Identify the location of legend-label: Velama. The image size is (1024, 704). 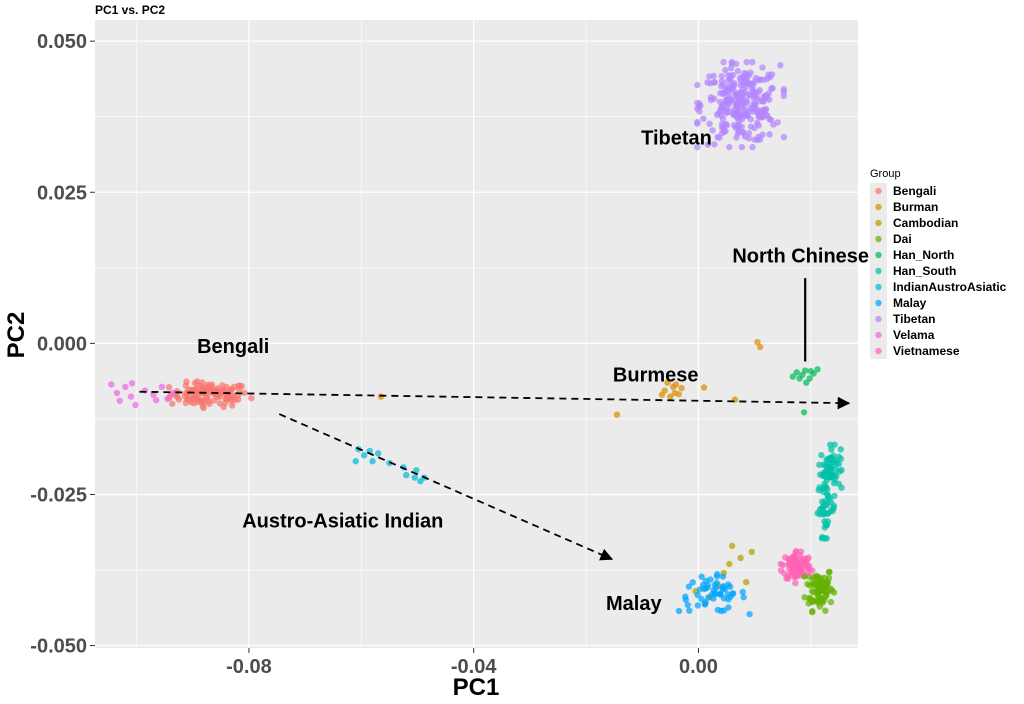
(914, 335).